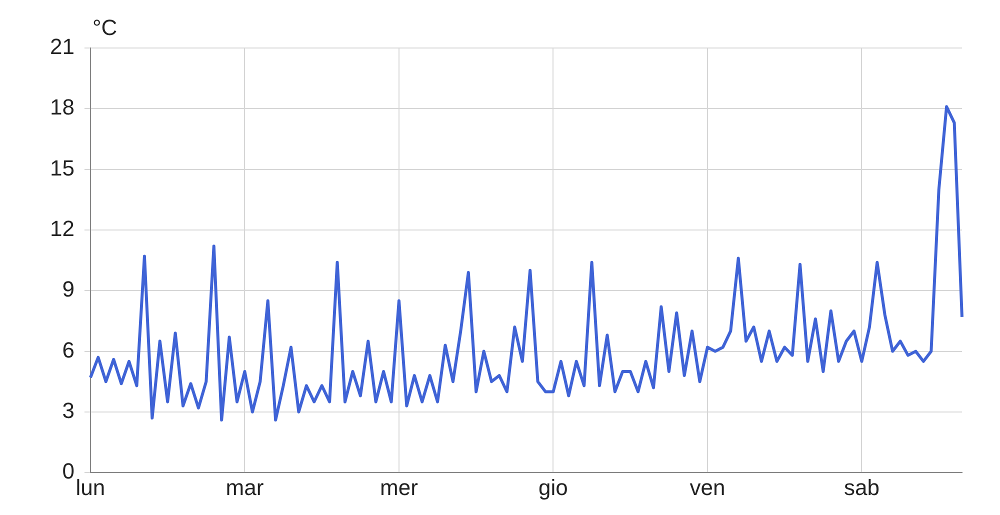 The image size is (1000, 515). Describe the element at coordinates (91, 487) in the screenshot. I see `x-tick-label: lun` at that location.